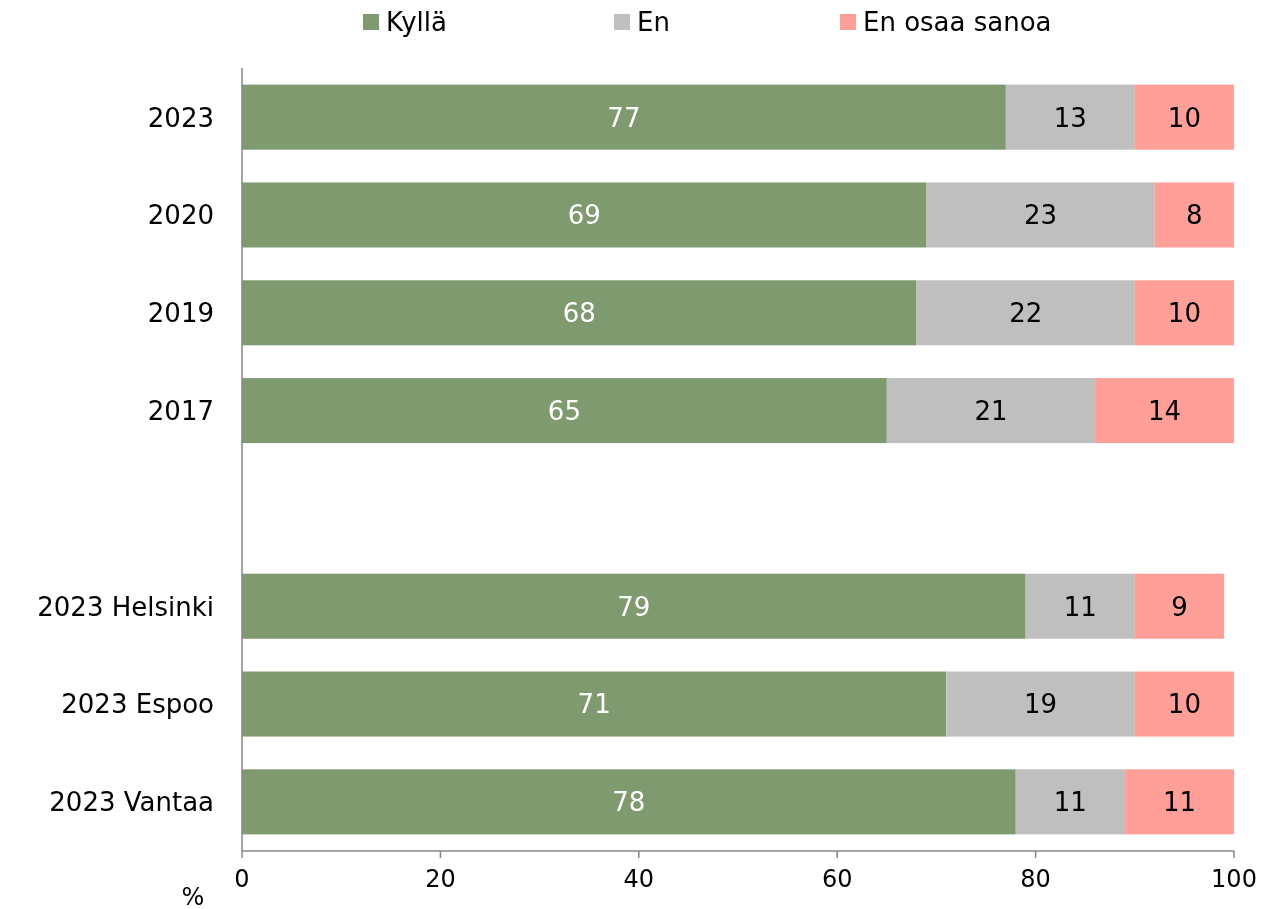  I want to click on y-tick-label: 2020, so click(180, 215).